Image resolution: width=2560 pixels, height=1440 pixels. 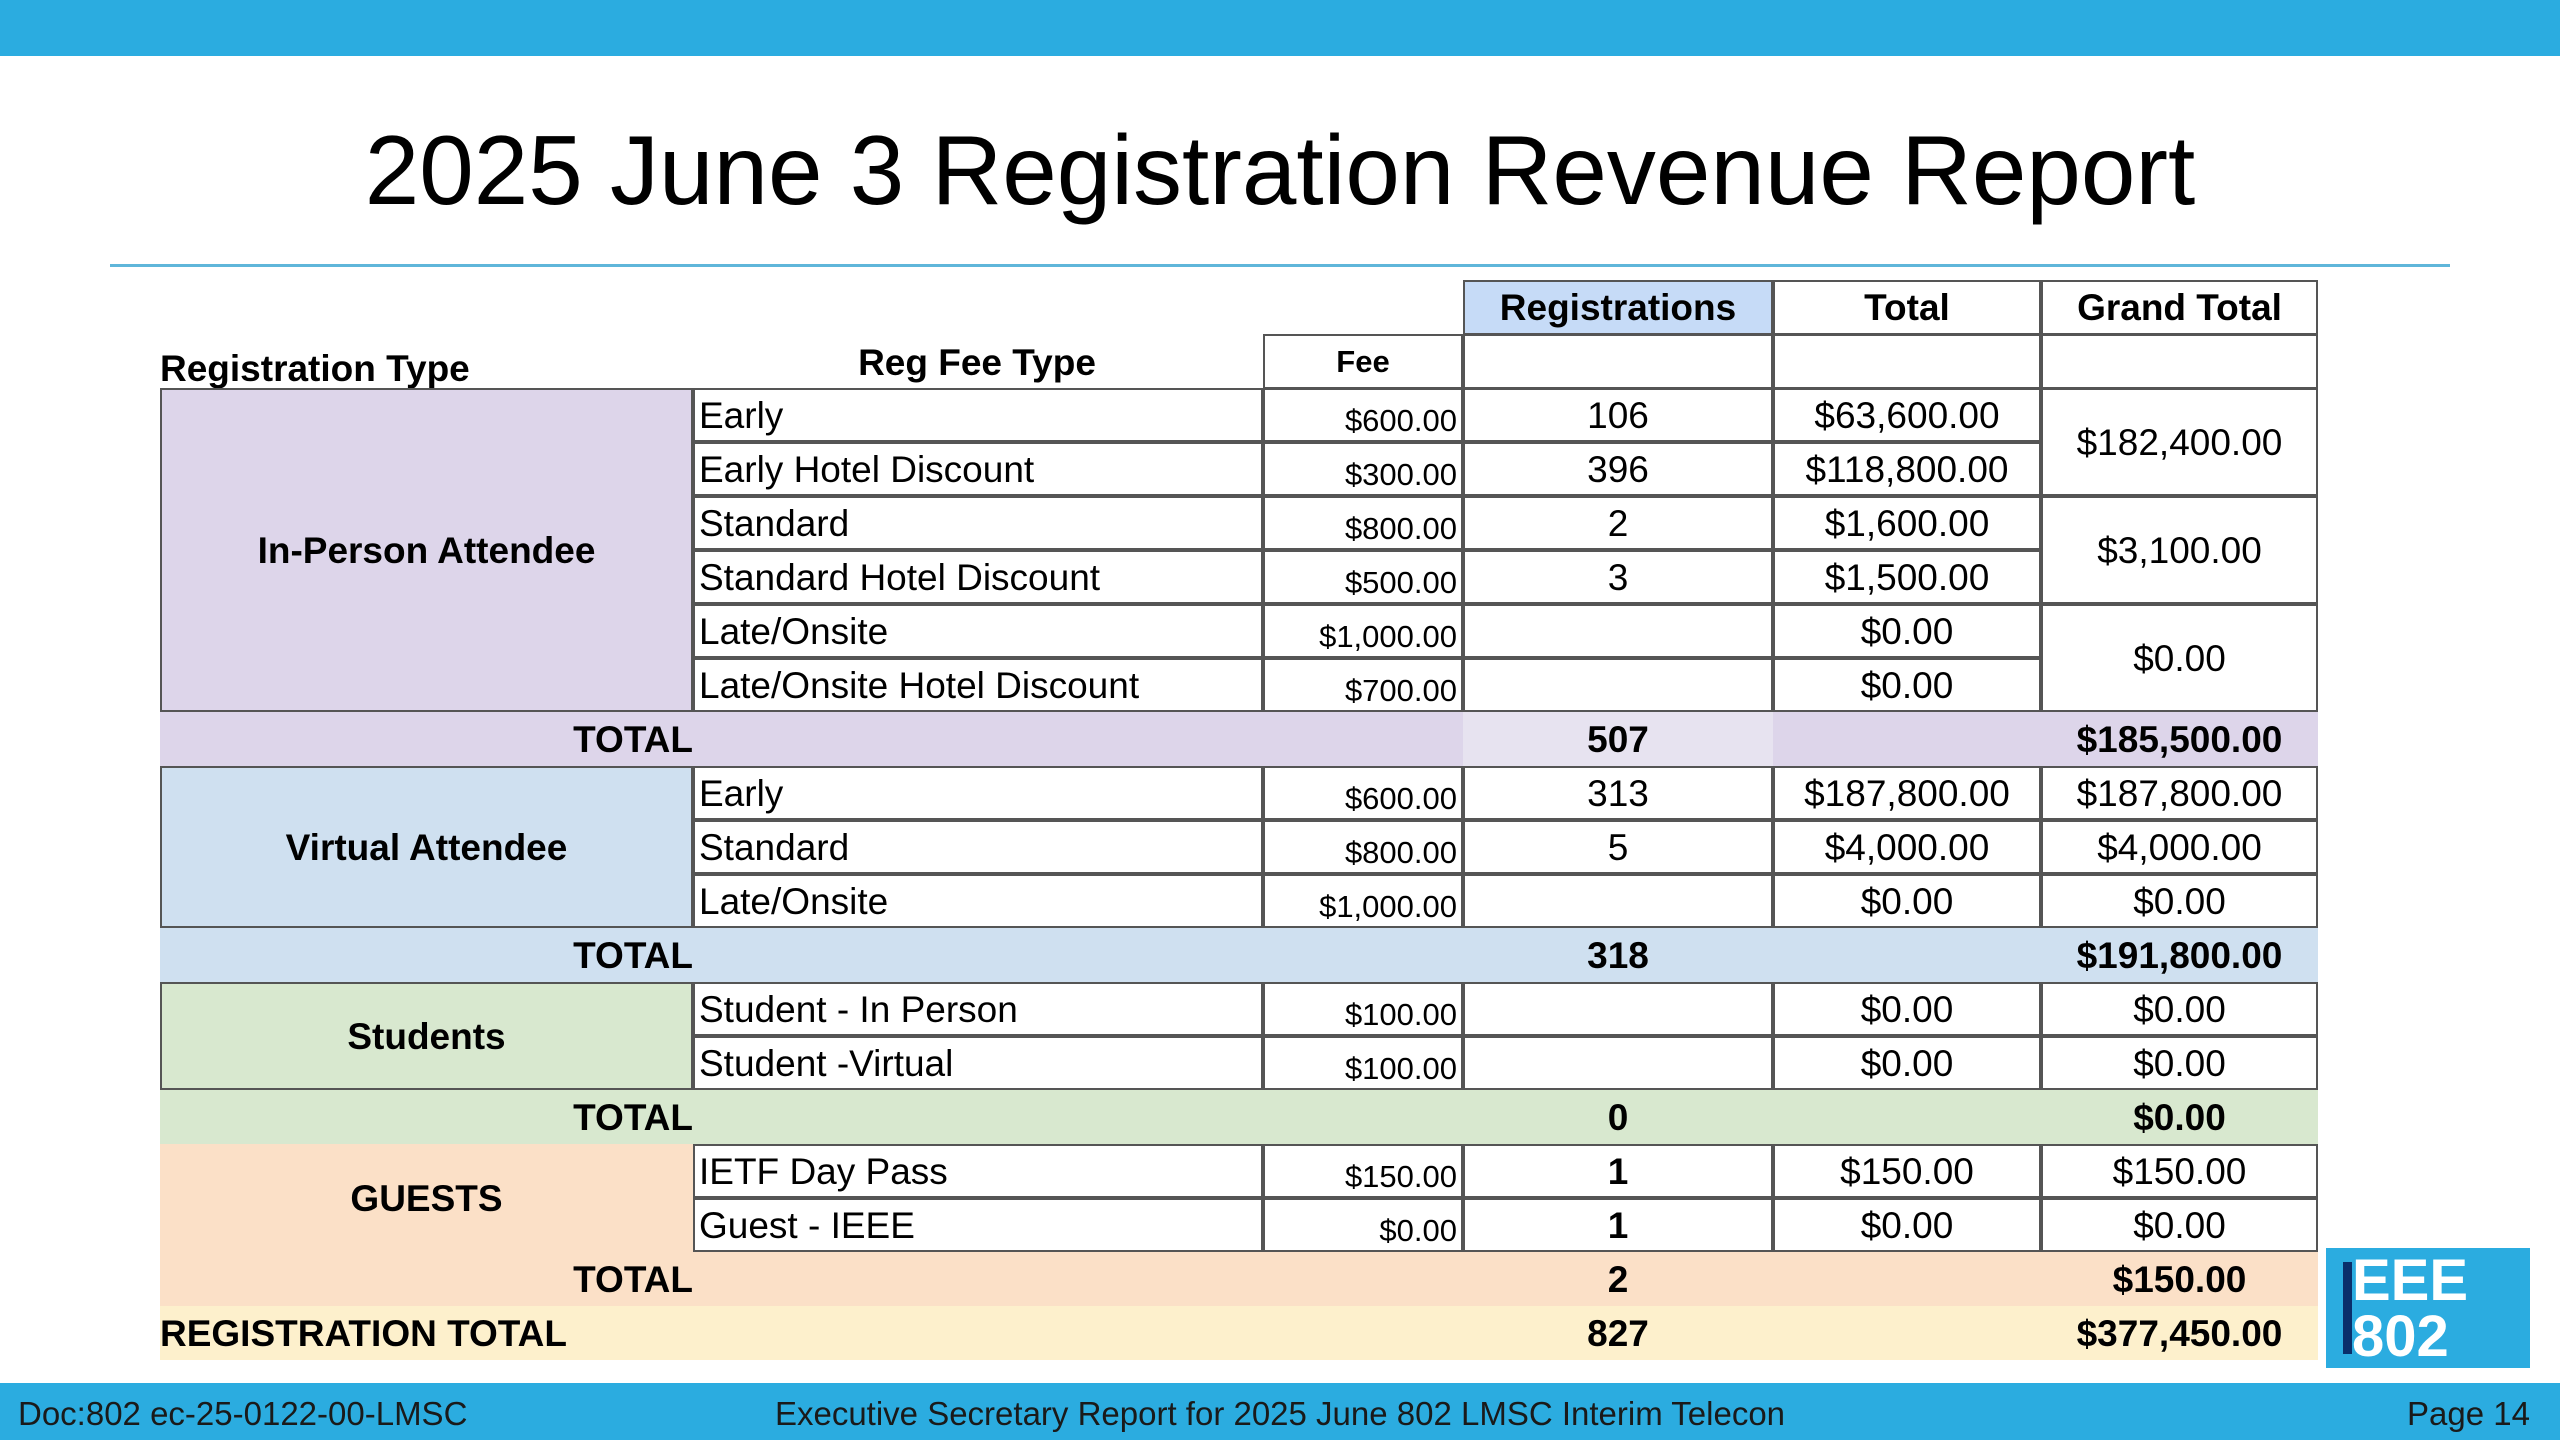 I want to click on in-person-row-1-total: $63,600.00, so click(x=1907, y=415).